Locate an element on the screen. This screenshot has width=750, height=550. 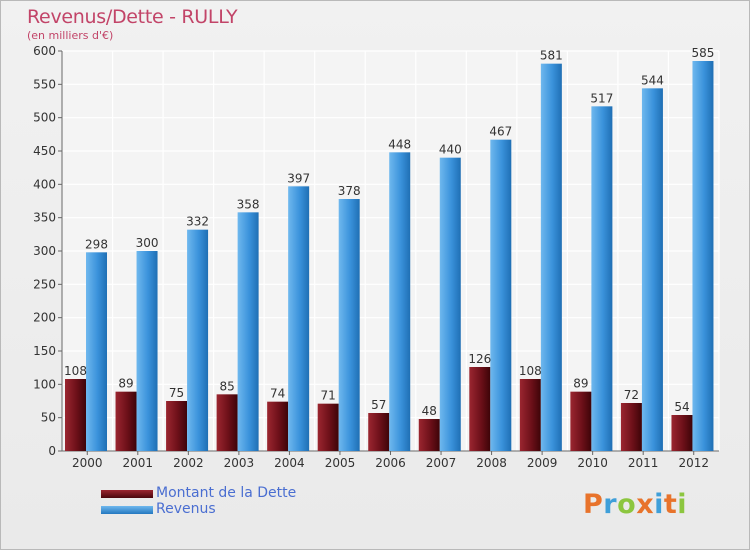
label-revenus: 358 is located at coordinates (248, 204).